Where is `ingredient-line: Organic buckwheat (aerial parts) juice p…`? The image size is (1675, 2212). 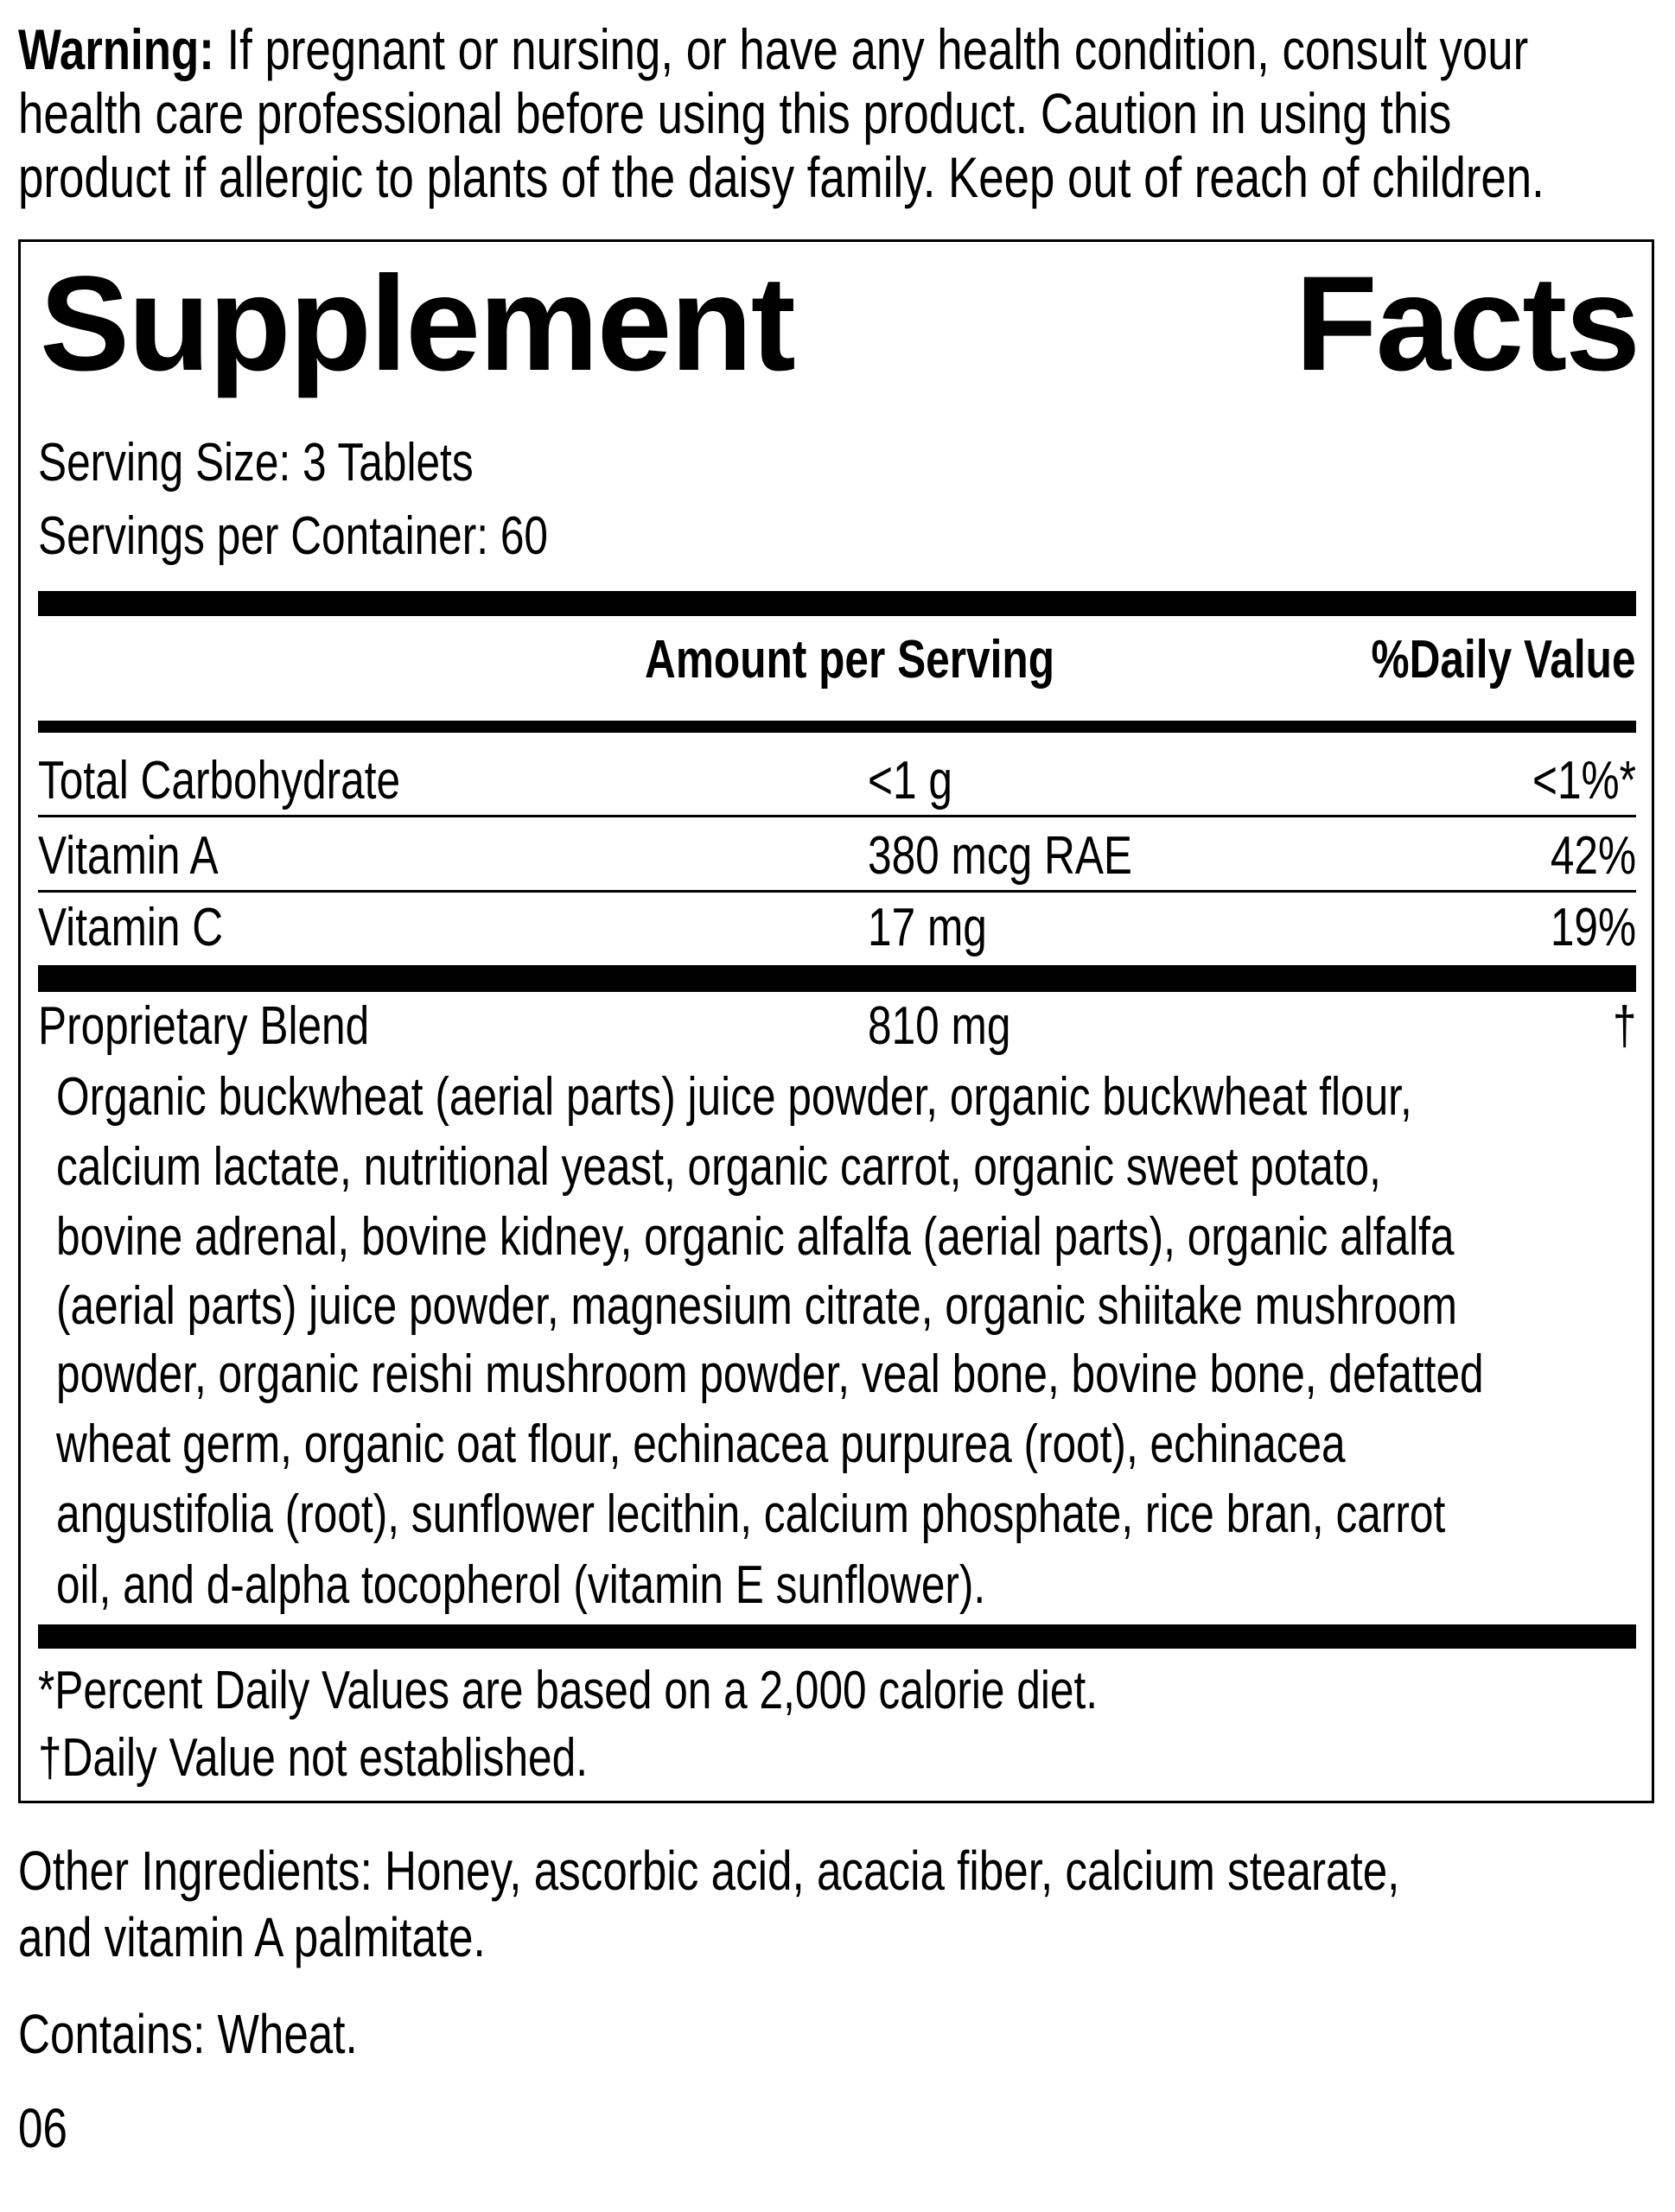
ingredient-line: Organic buckwheat (aerial parts) juice p… is located at coordinates (734, 1097).